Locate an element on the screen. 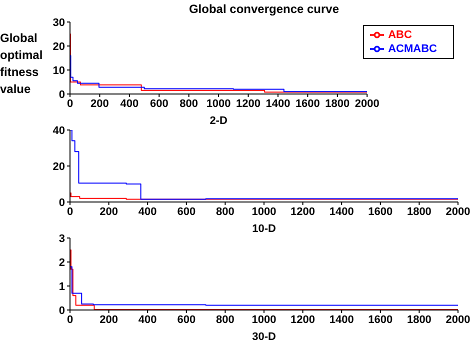  legend-label: ABC is located at coordinates (400, 34).